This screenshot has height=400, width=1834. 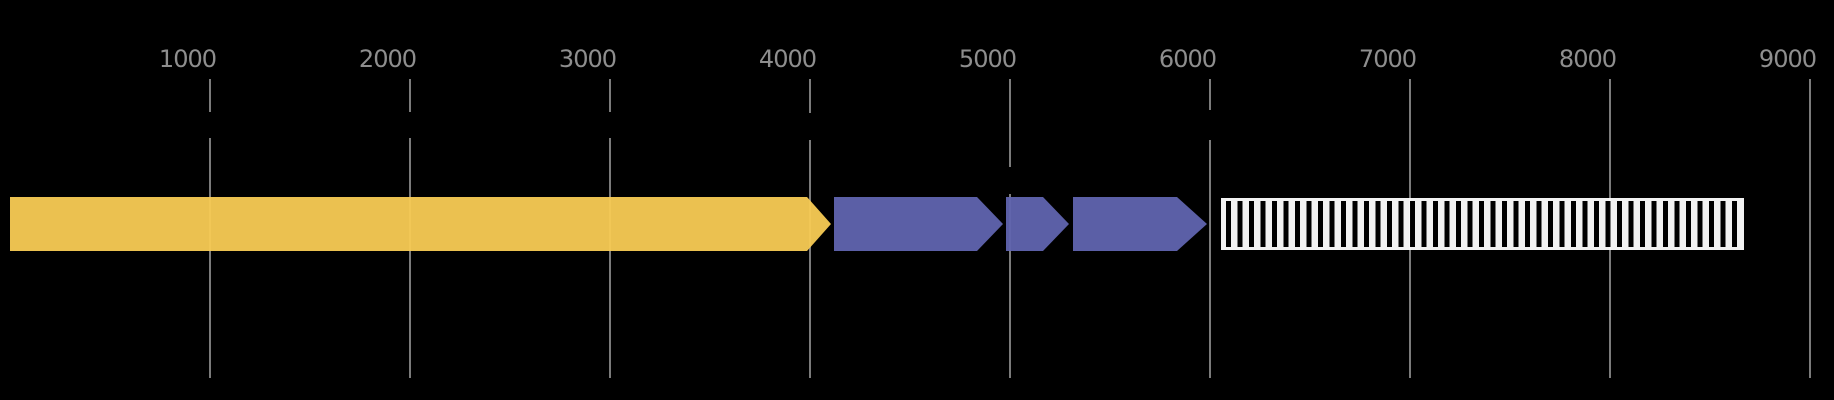 I want to click on axis-tick-label-6000: 6000, so click(x=1187, y=59).